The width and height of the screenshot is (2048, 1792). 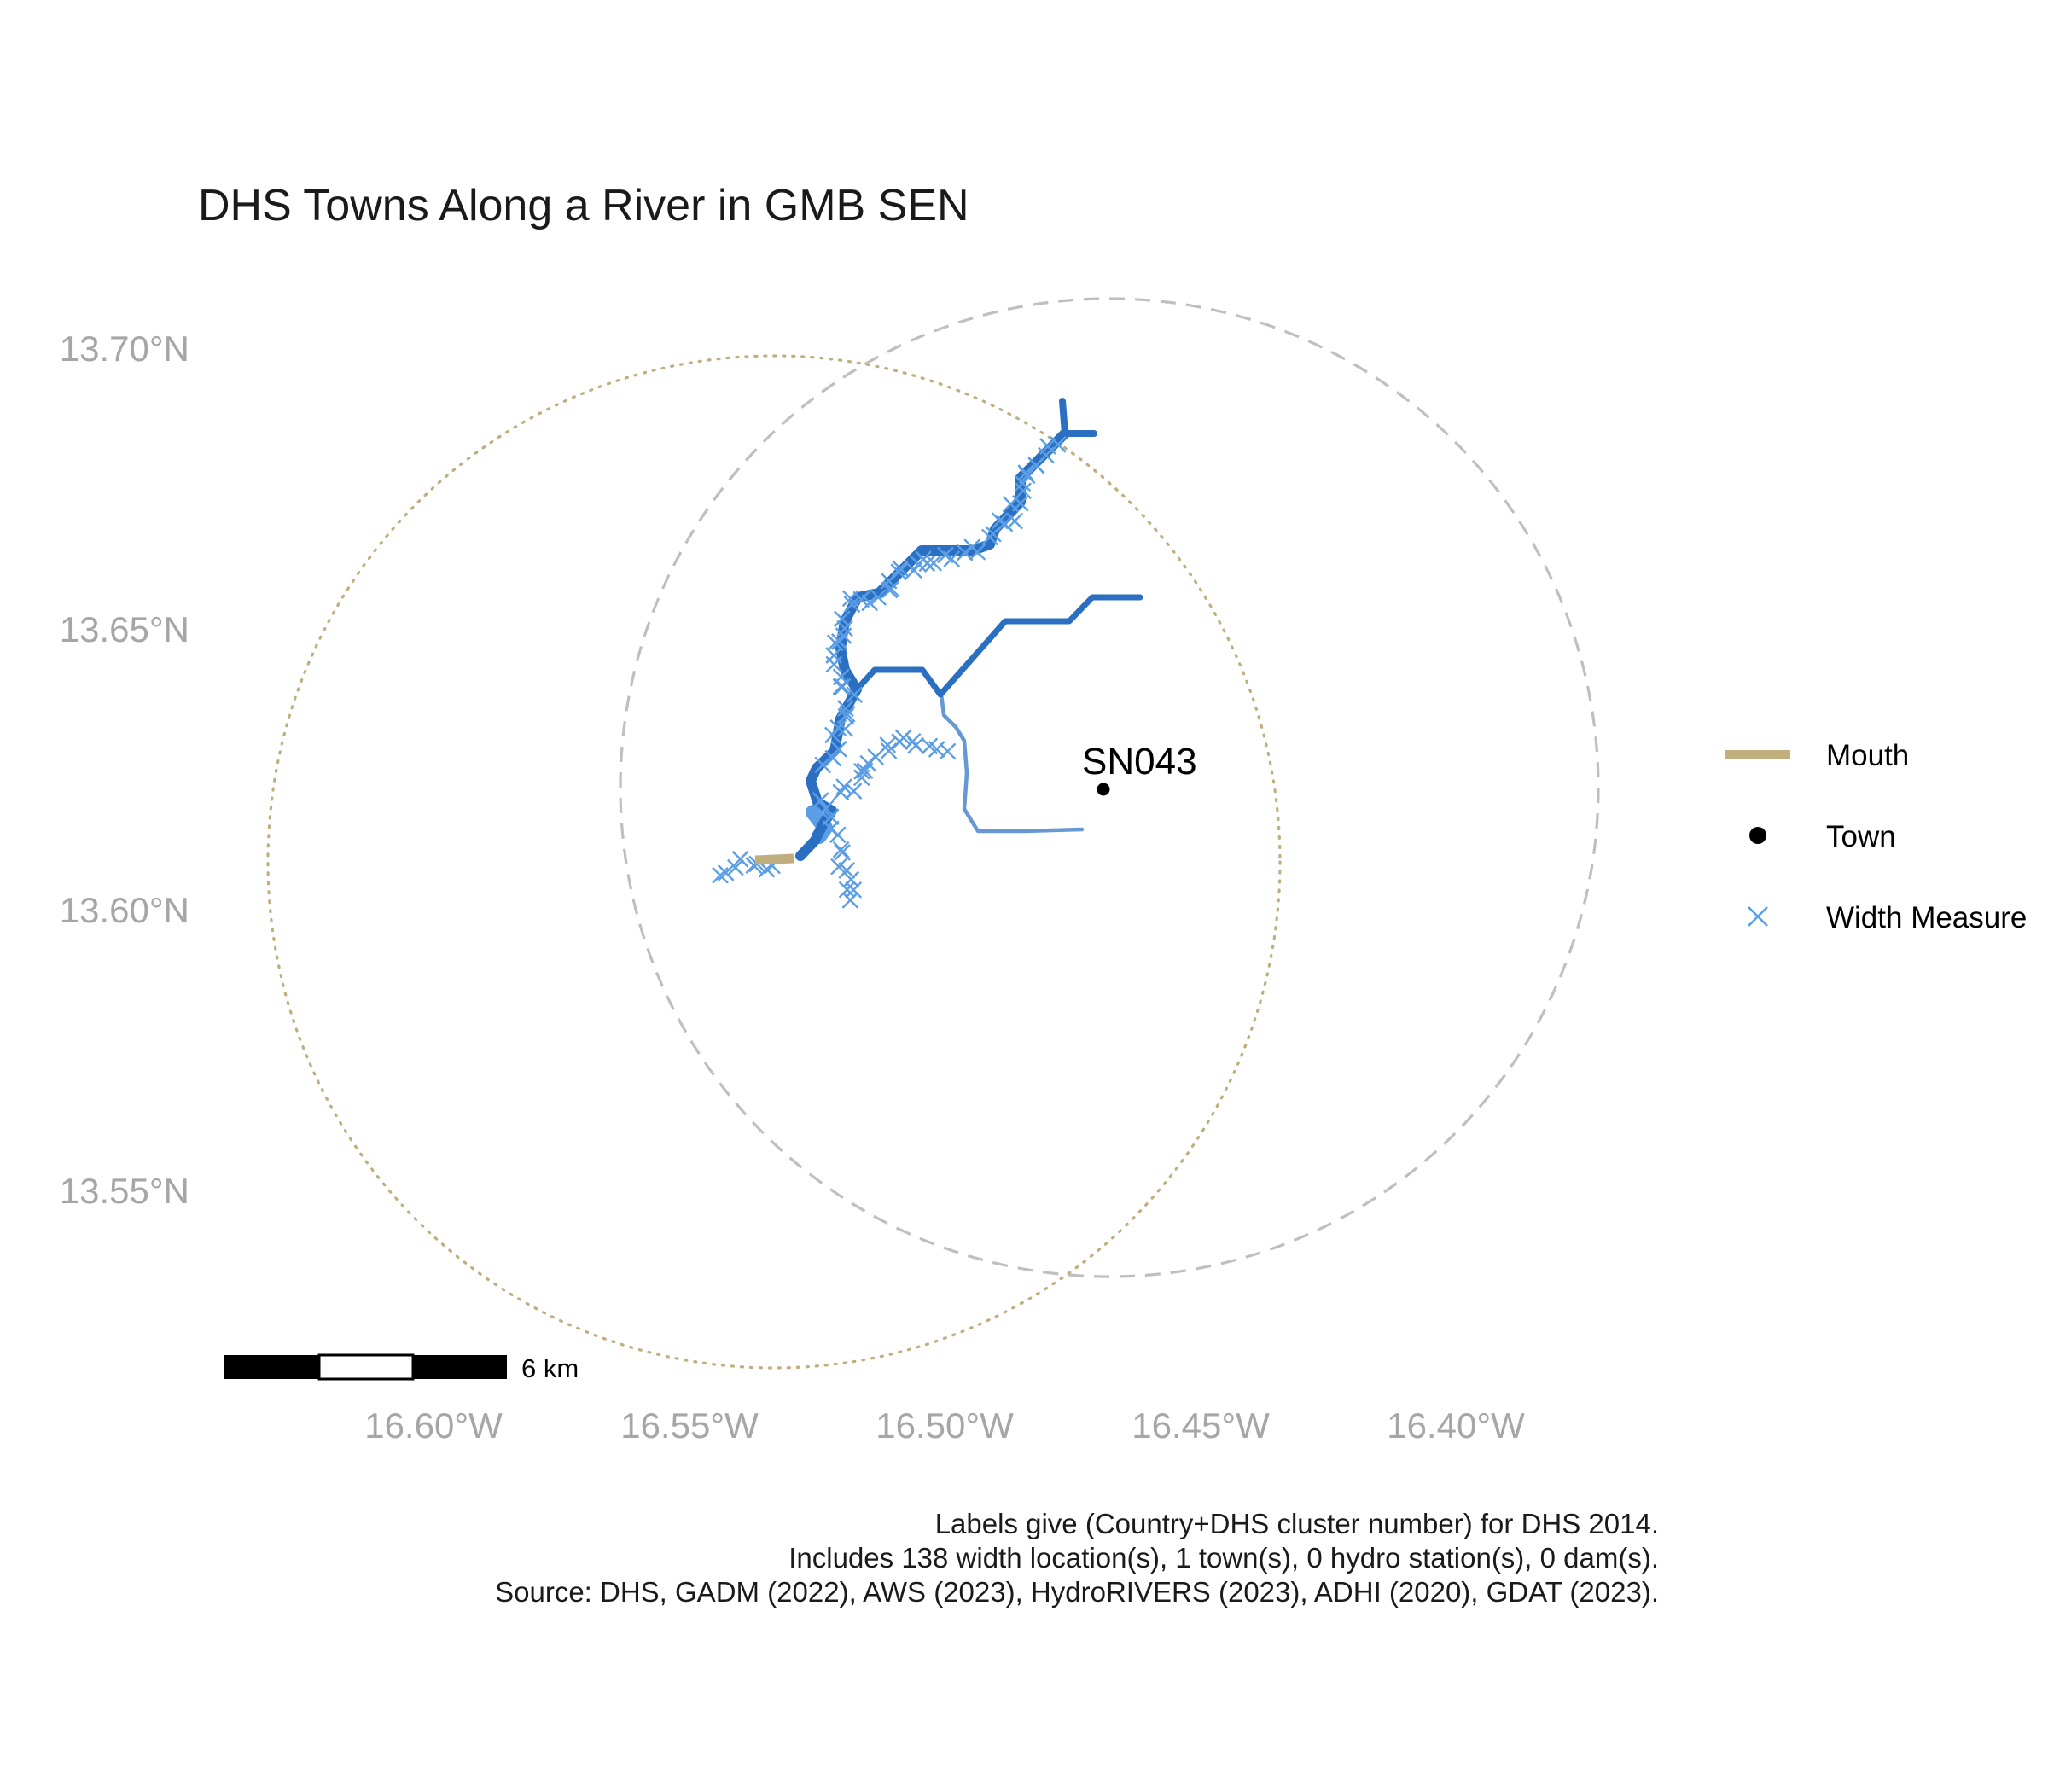 I want to click on river-headwater, so click(x=1063, y=417).